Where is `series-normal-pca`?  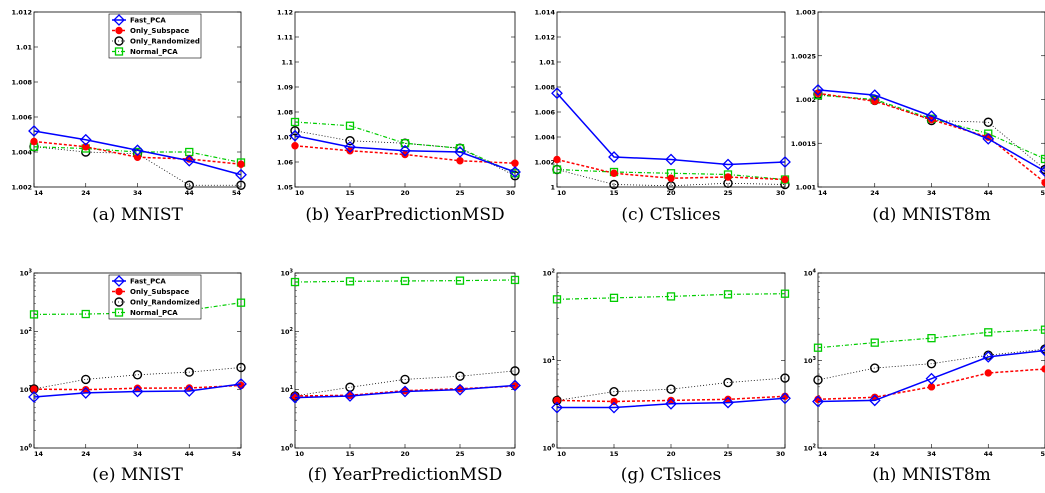
series-normal-pca is located at coordinates (671, 296).